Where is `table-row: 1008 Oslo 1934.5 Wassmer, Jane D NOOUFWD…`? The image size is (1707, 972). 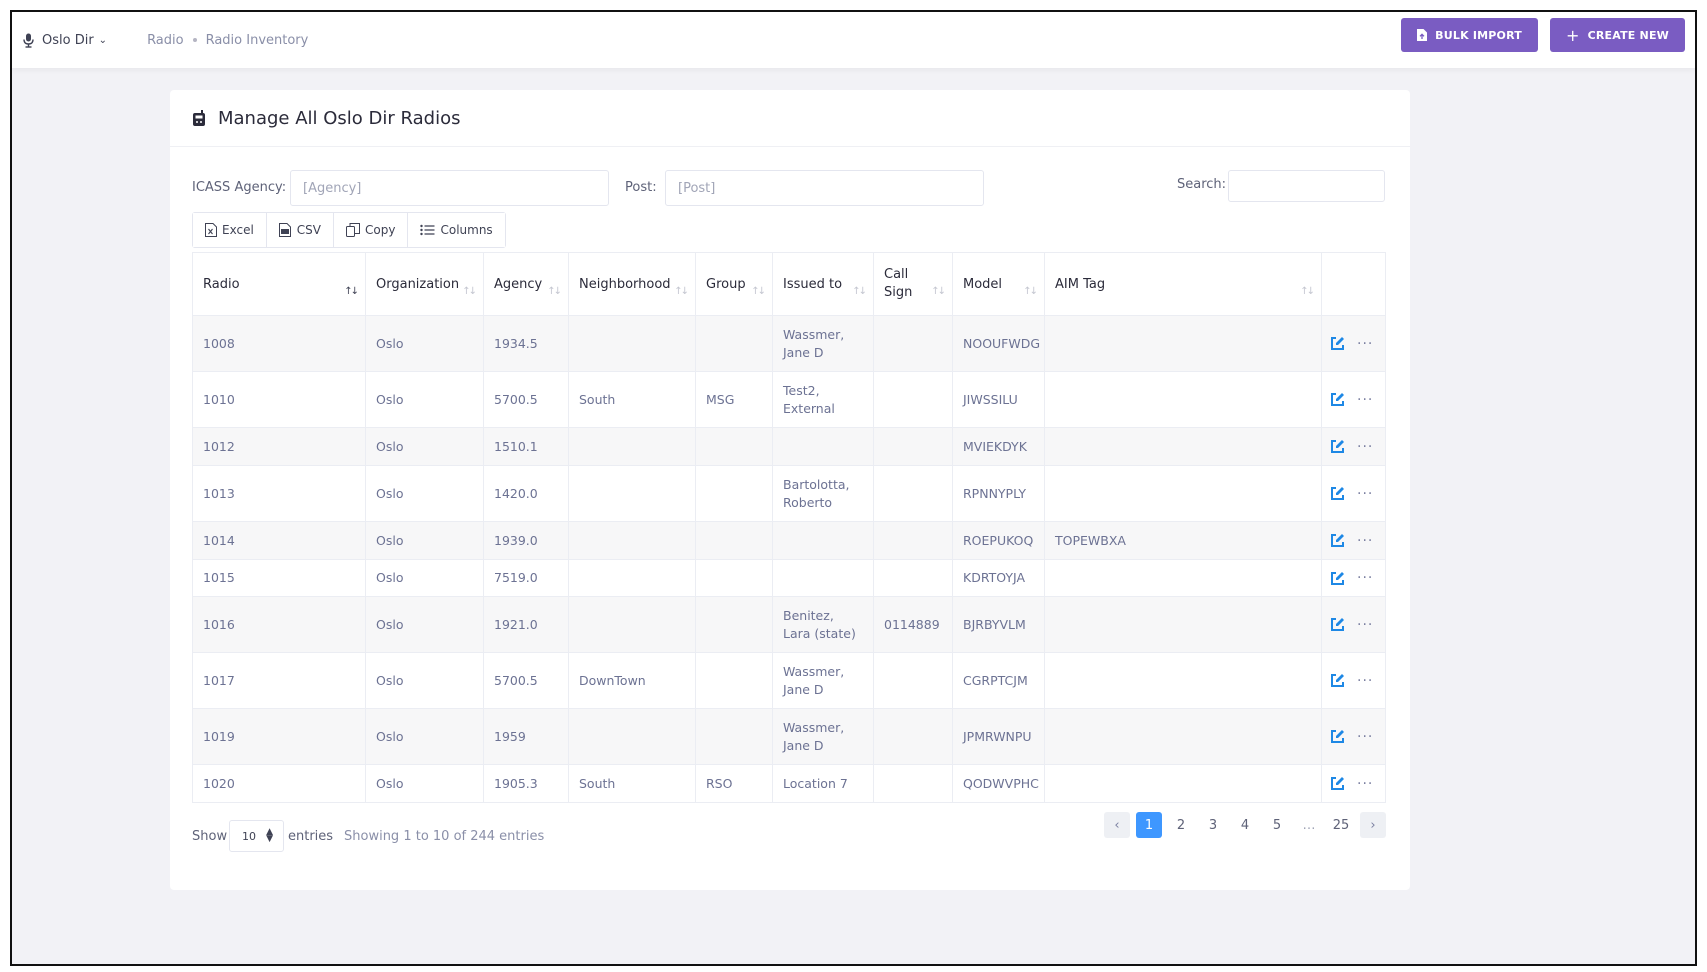 table-row: 1008 Oslo 1934.5 Wassmer, Jane D NOOUFWD… is located at coordinates (789, 343).